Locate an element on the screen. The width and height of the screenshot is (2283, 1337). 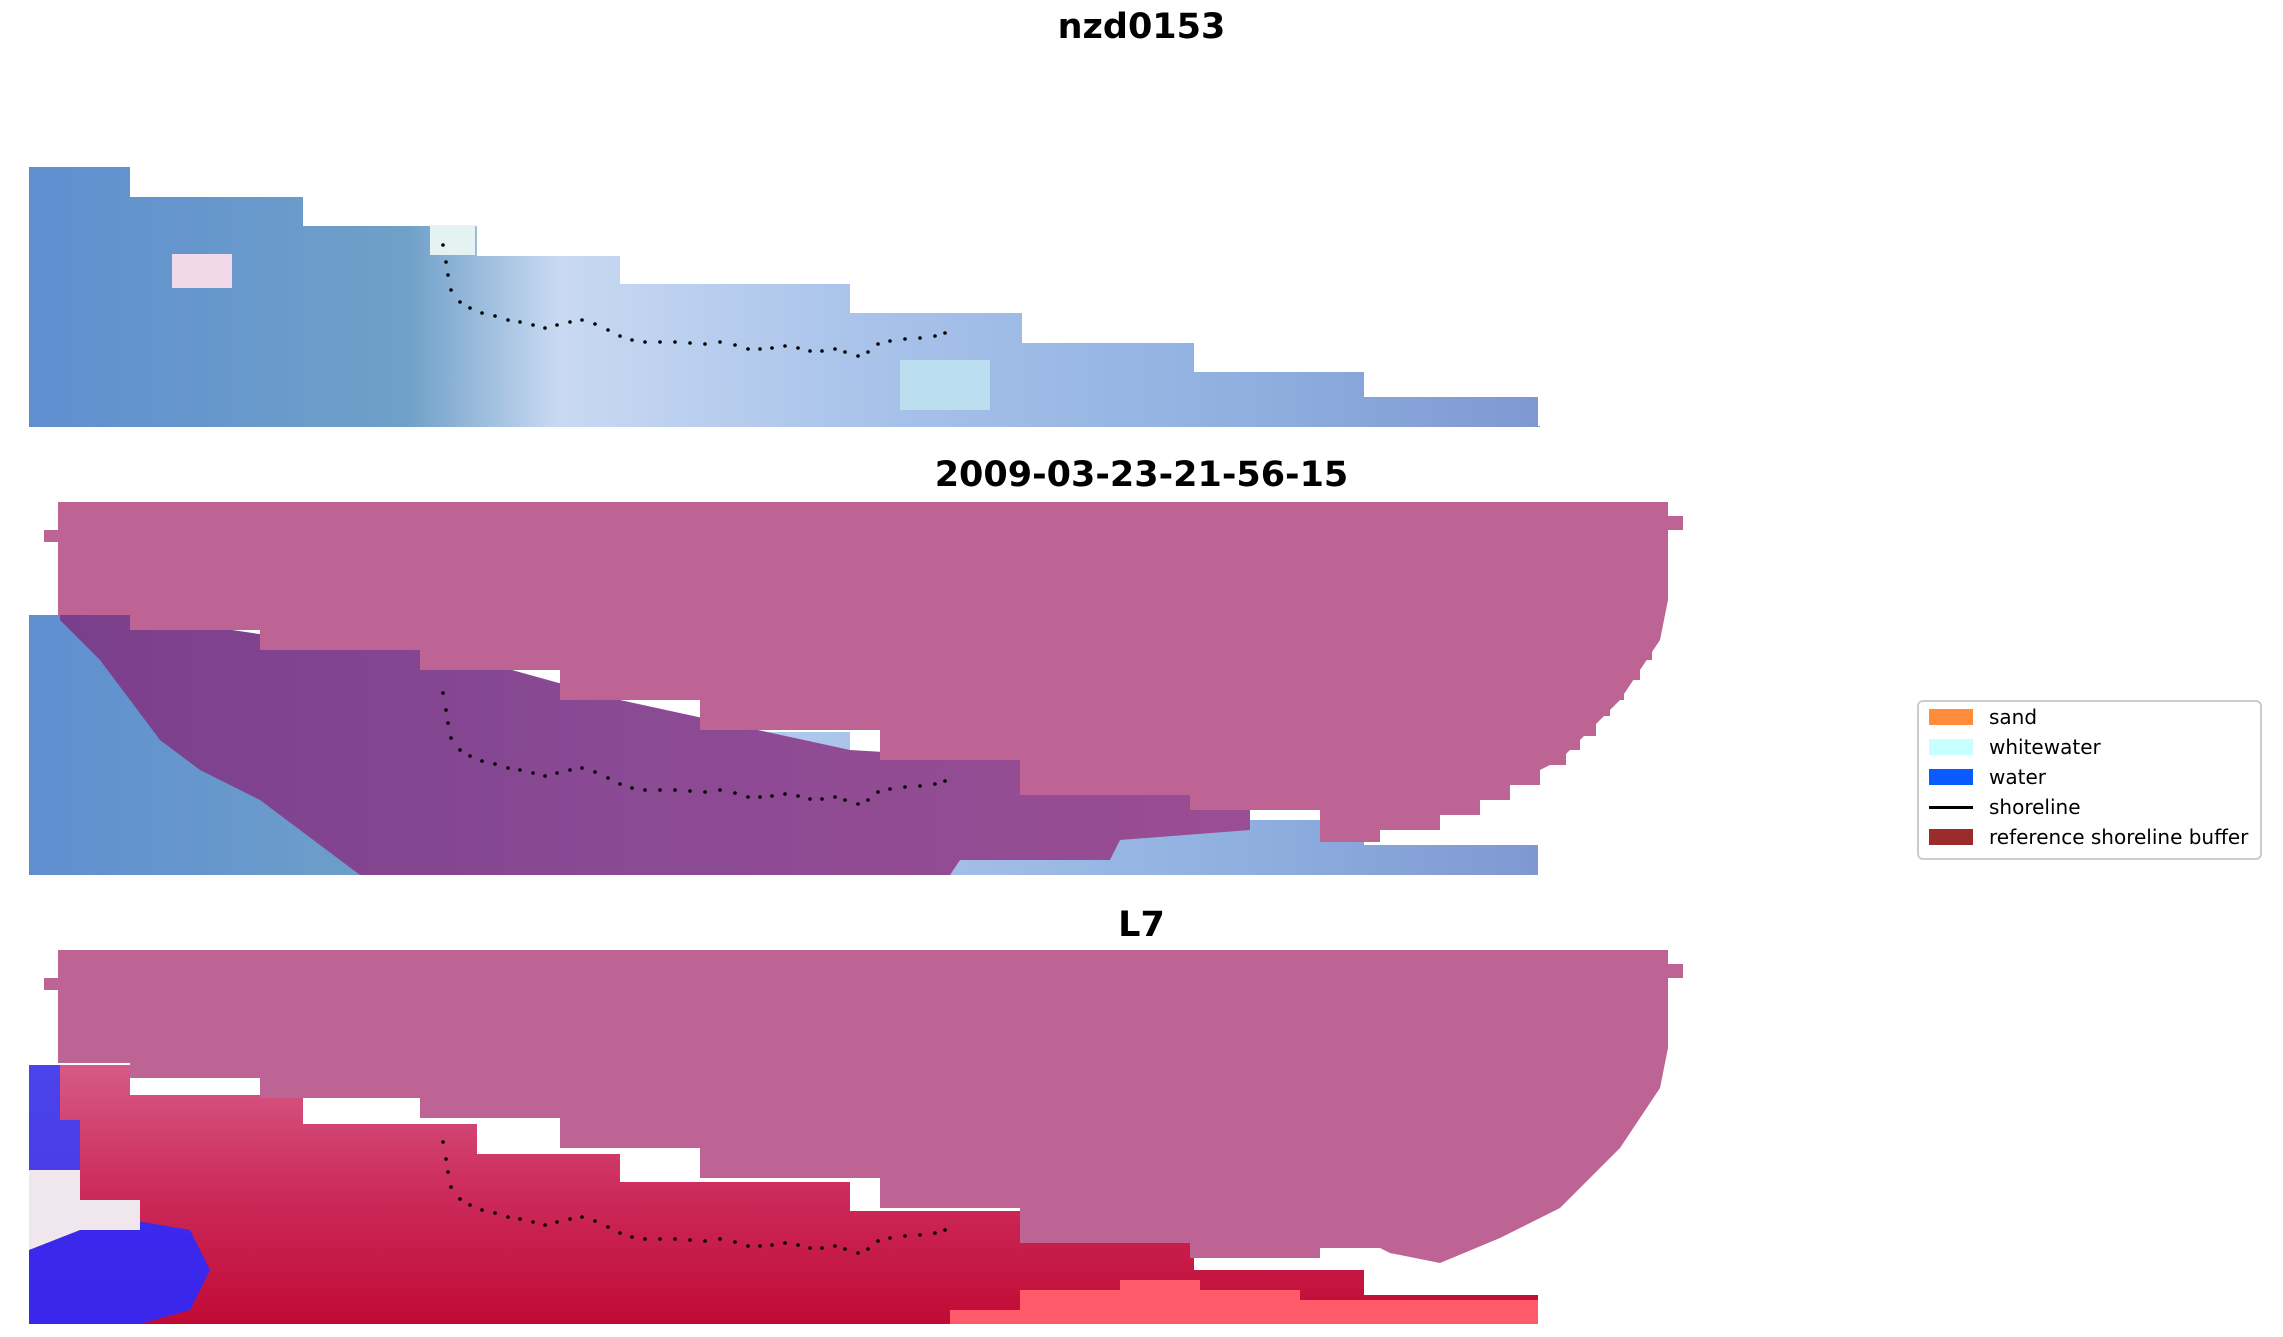
legend-line-shoreline is located at coordinates (1951, 807).